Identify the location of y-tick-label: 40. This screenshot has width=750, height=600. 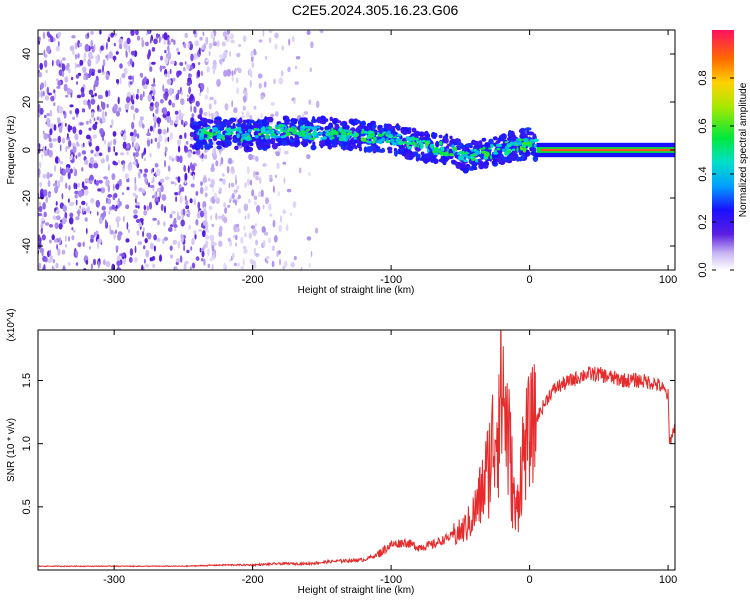
(27, 54).